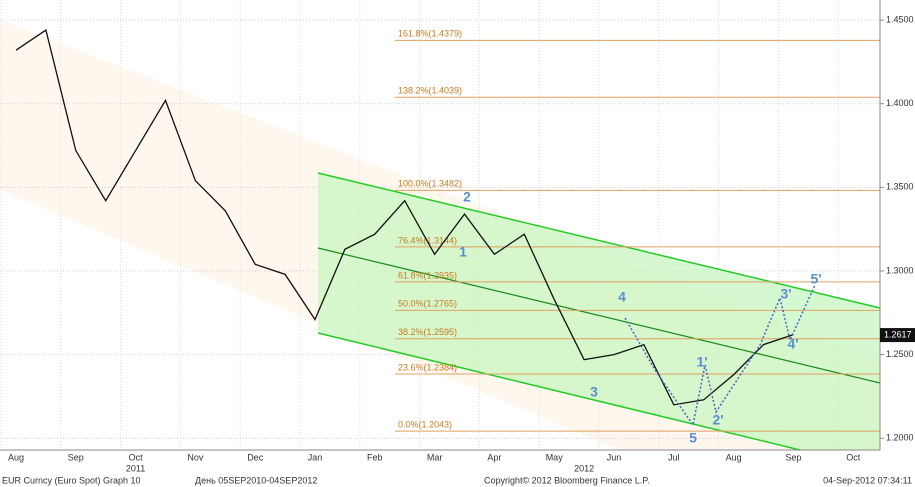  I want to click on wave-label: 1, so click(463, 252).